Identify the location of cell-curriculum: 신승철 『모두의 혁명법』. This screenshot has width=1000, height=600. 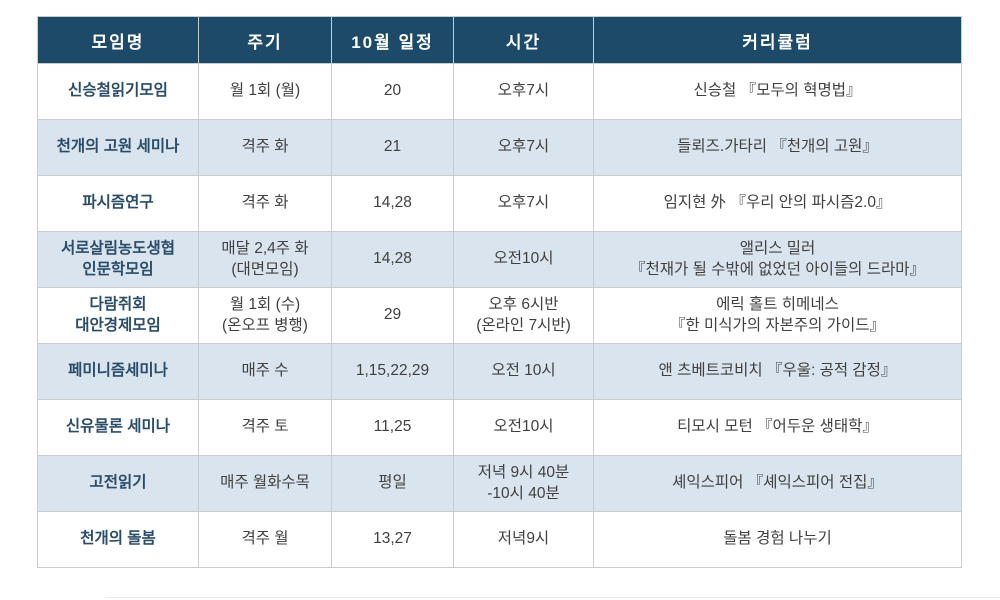
(777, 91).